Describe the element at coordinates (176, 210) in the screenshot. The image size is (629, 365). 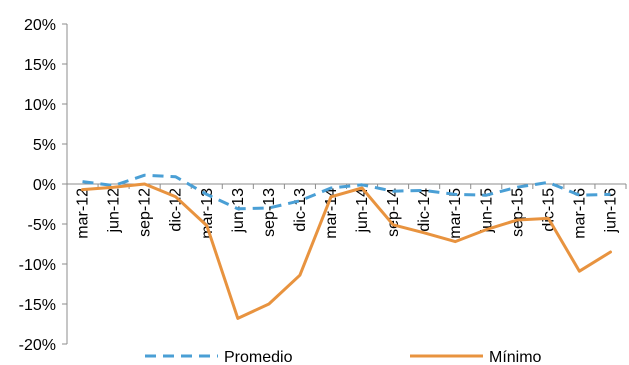
I see `x-tick-label: dic-12` at that location.